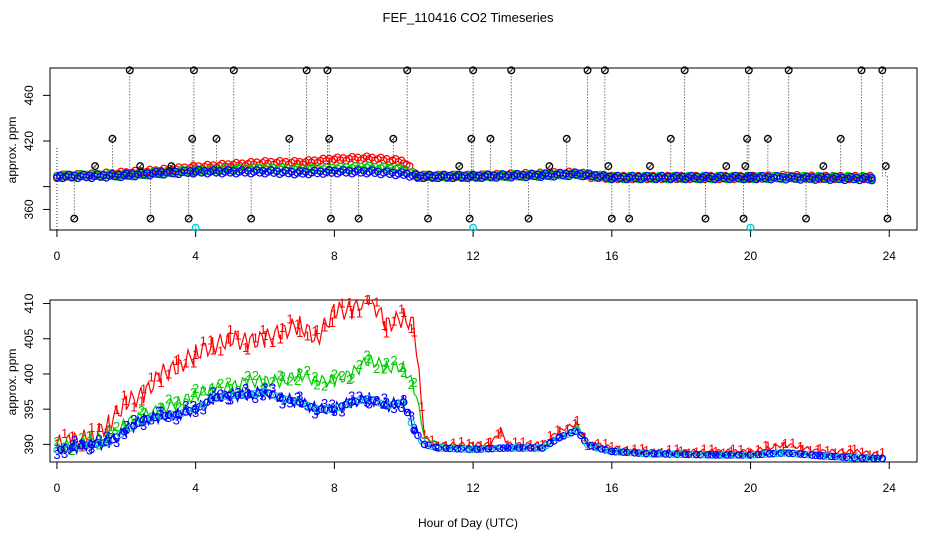 Image resolution: width=936 pixels, height=540 pixels. What do you see at coordinates (29, 95) in the screenshot?
I see `y-tick-label: 460` at bounding box center [29, 95].